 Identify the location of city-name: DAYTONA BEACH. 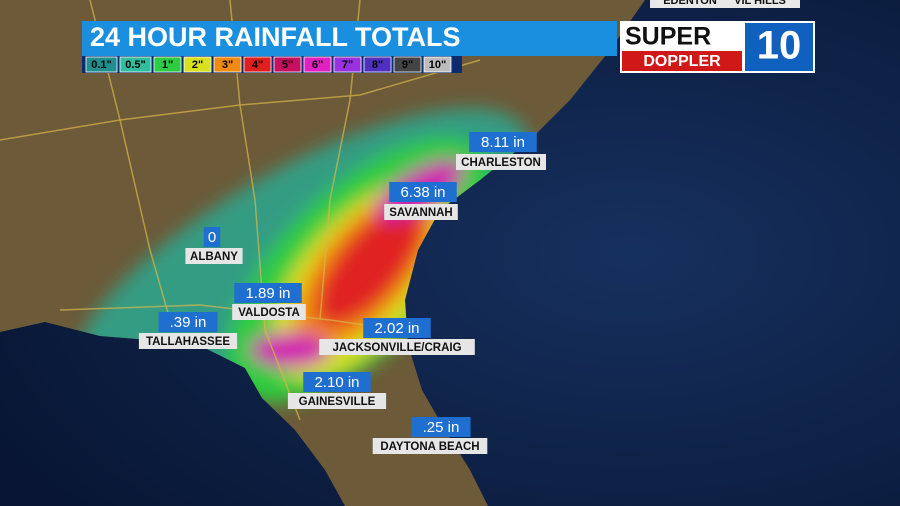
(429, 447).